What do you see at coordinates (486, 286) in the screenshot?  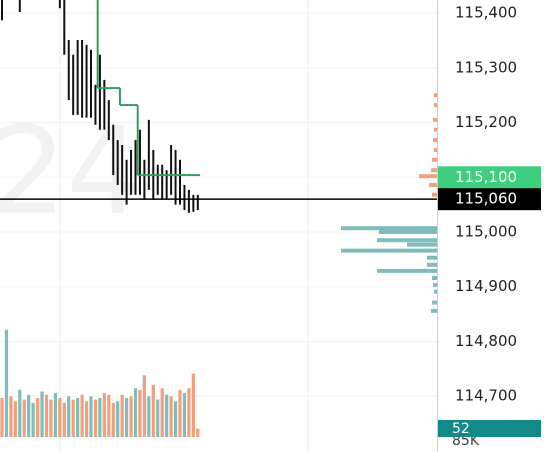 I see `y-tick-label: 114,900` at bounding box center [486, 286].